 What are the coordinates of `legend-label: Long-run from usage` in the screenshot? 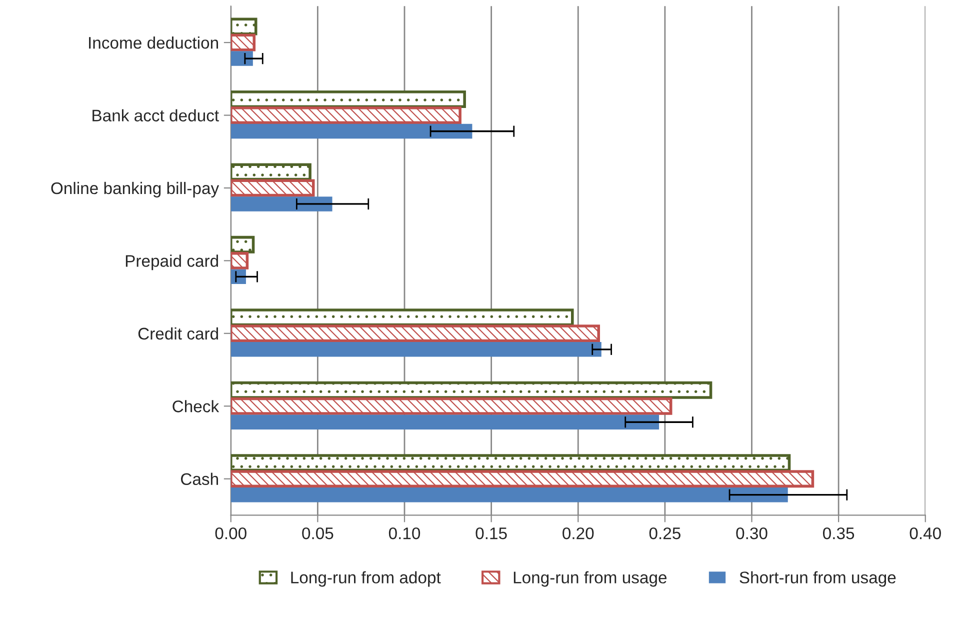 It's located at (590, 579).